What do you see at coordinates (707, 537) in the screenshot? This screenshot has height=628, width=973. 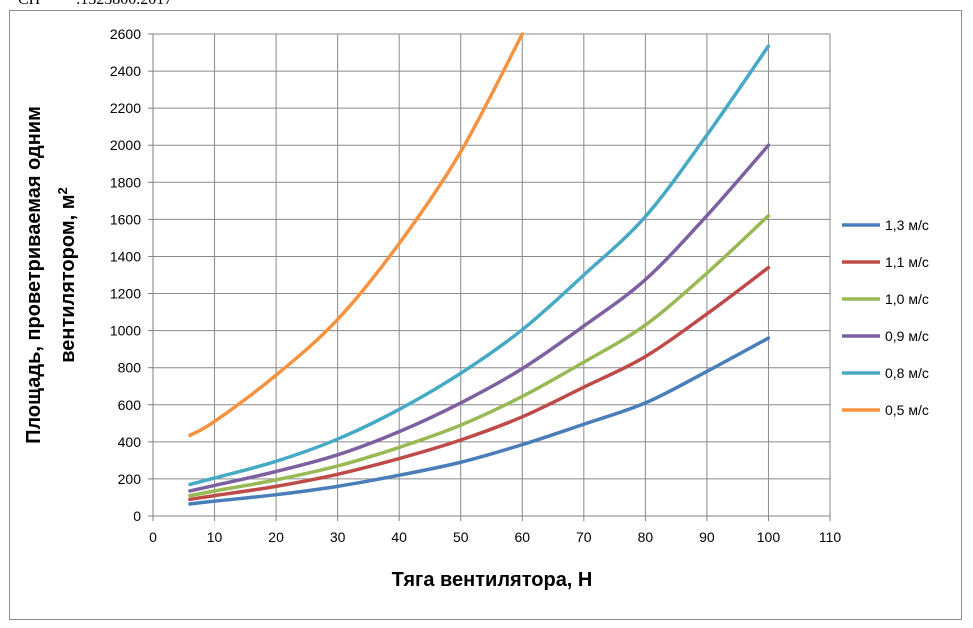 I see `x-tick-label: 90` at bounding box center [707, 537].